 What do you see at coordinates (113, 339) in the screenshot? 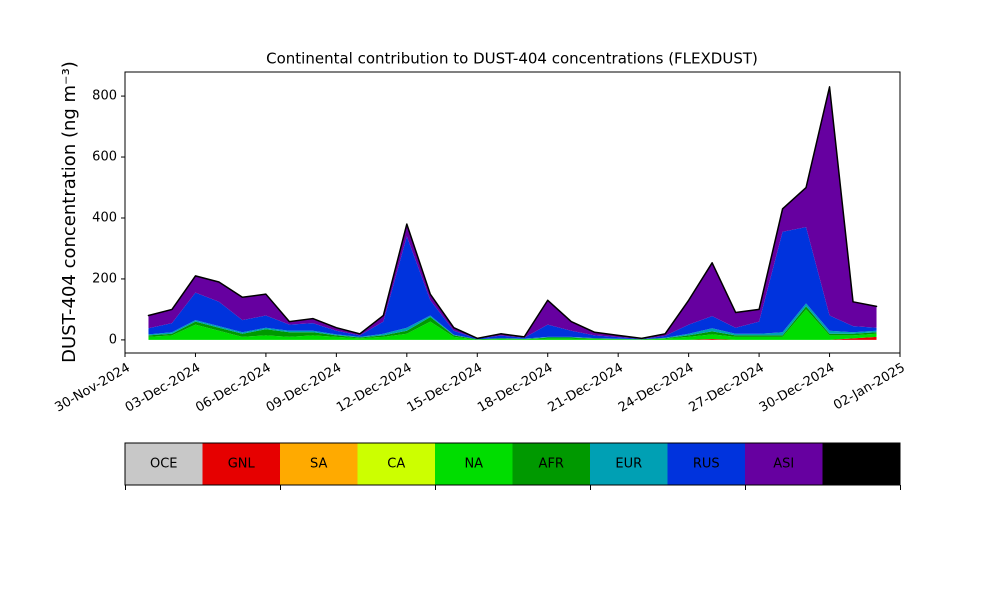
I see `y-tick-label: 0` at bounding box center [113, 339].